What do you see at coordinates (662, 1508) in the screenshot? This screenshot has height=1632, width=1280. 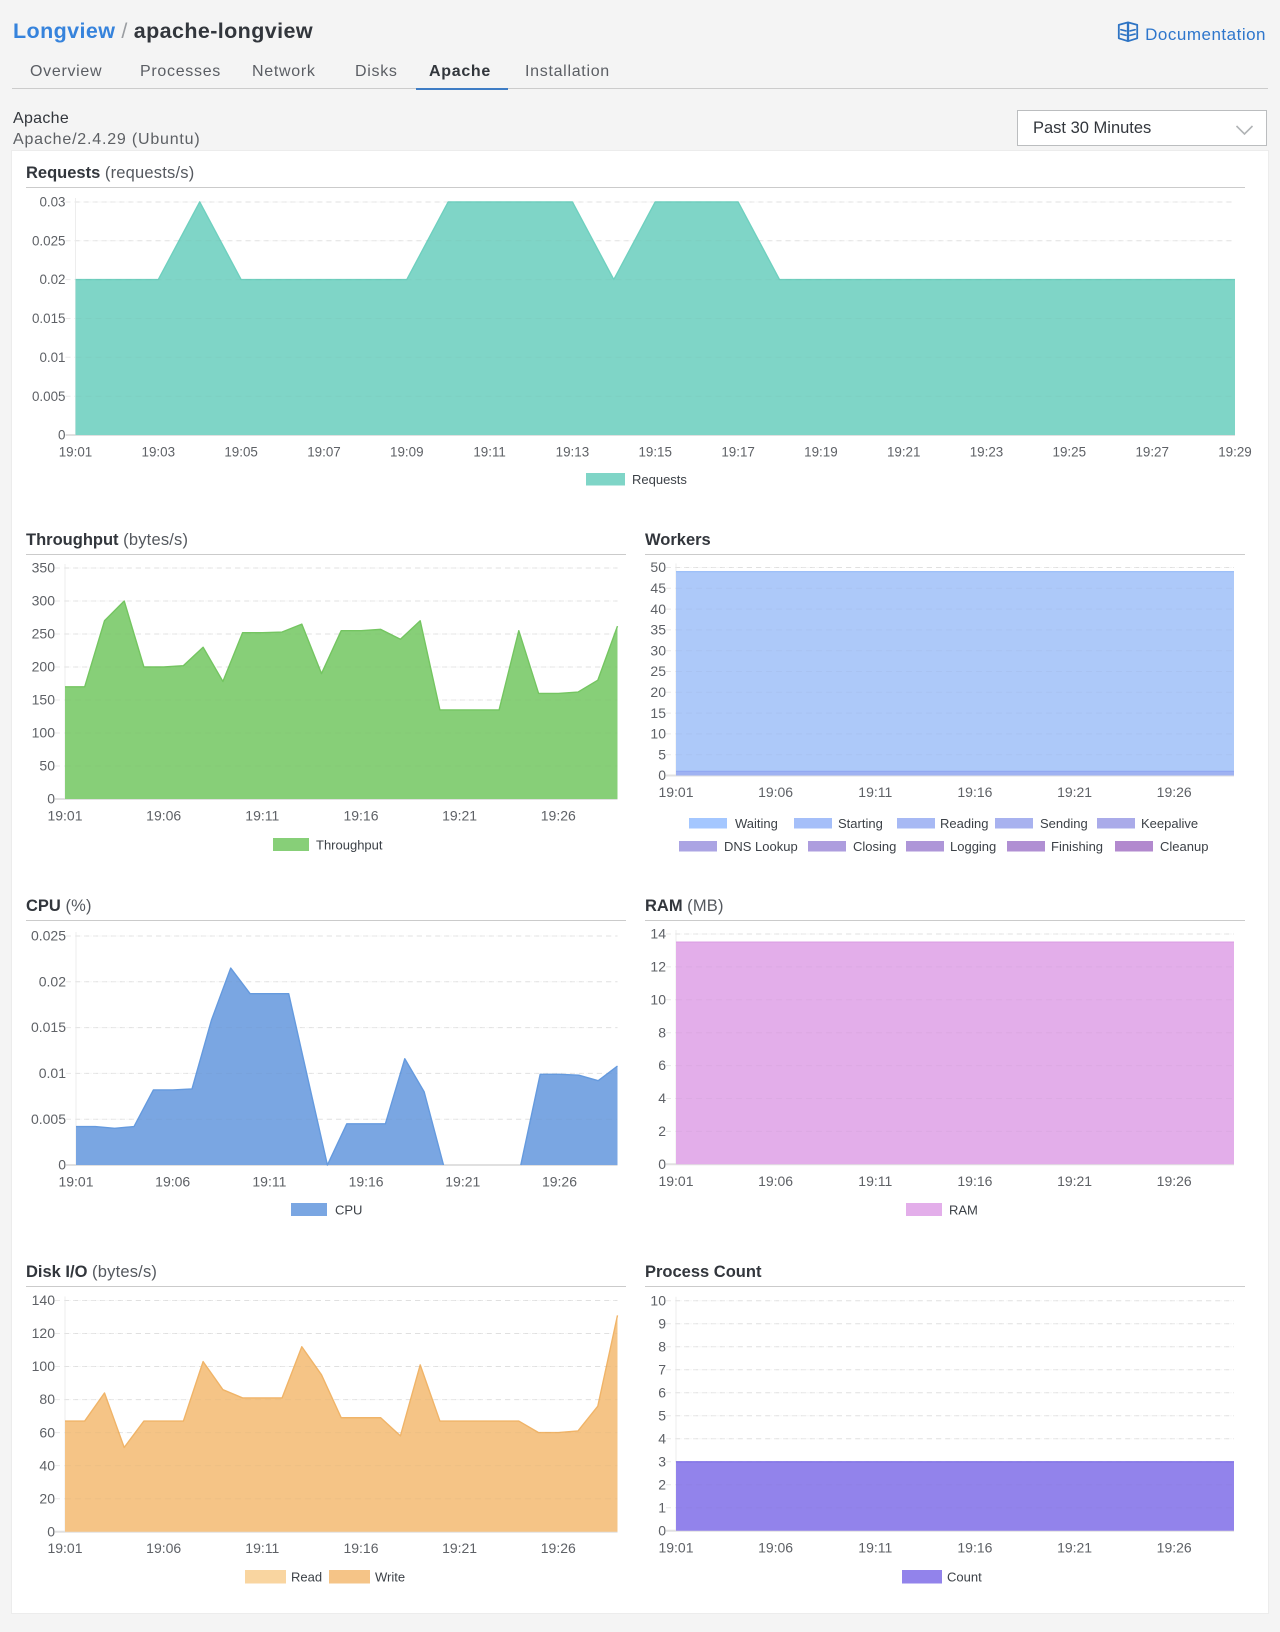 I see `svg-text: 1` at bounding box center [662, 1508].